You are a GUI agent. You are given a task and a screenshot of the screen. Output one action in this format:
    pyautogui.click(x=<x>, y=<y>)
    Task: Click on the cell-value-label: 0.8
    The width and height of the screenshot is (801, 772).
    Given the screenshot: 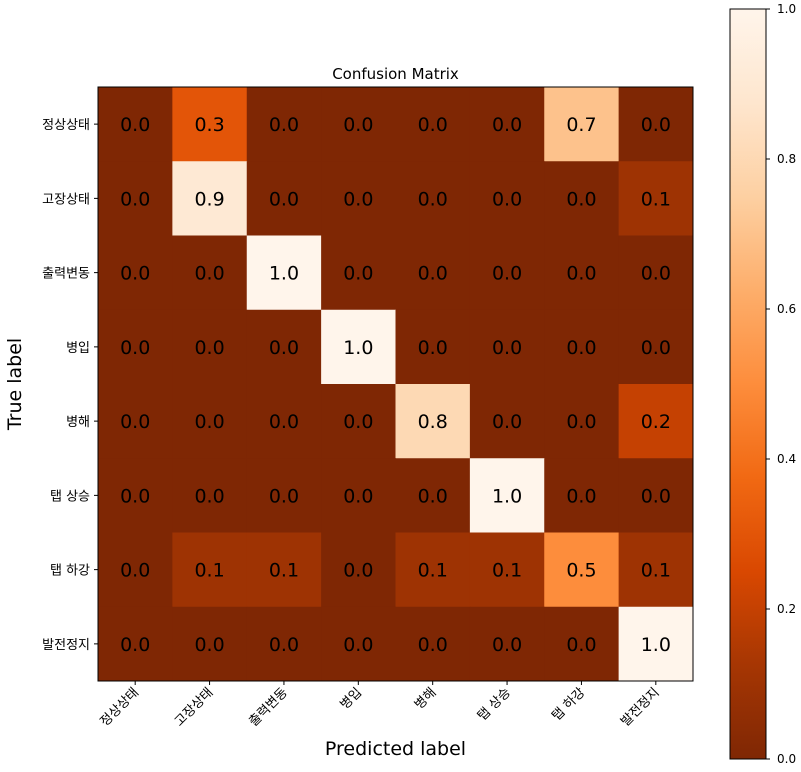 What is the action you would take?
    pyautogui.click(x=433, y=422)
    